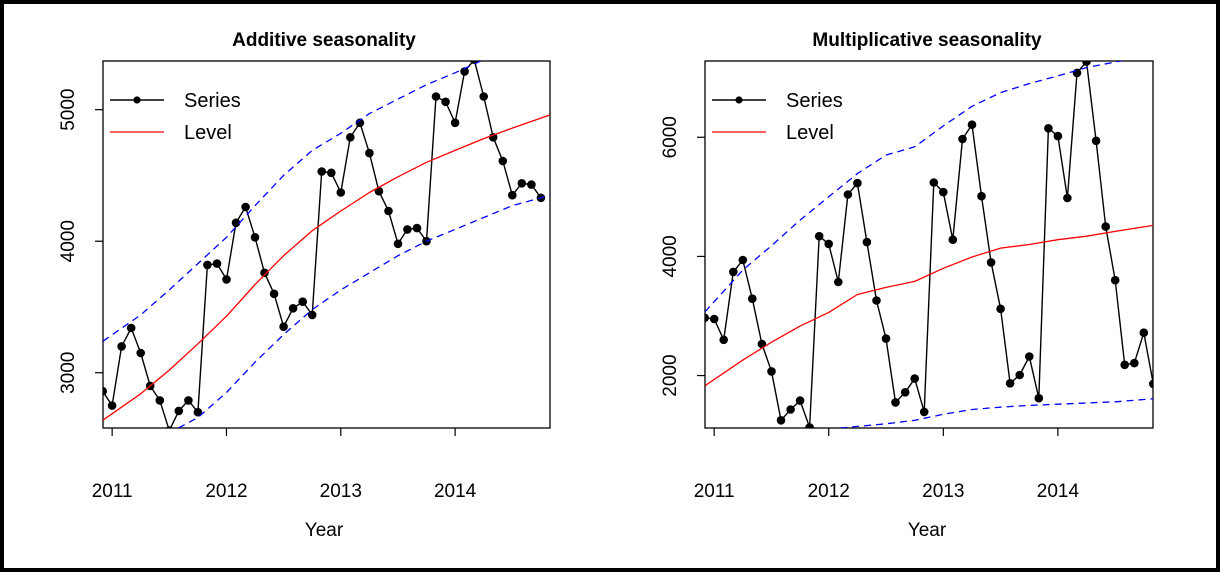 The height and width of the screenshot is (572, 1220). What do you see at coordinates (68, 373) in the screenshot?
I see `y-tick-label: 3000` at bounding box center [68, 373].